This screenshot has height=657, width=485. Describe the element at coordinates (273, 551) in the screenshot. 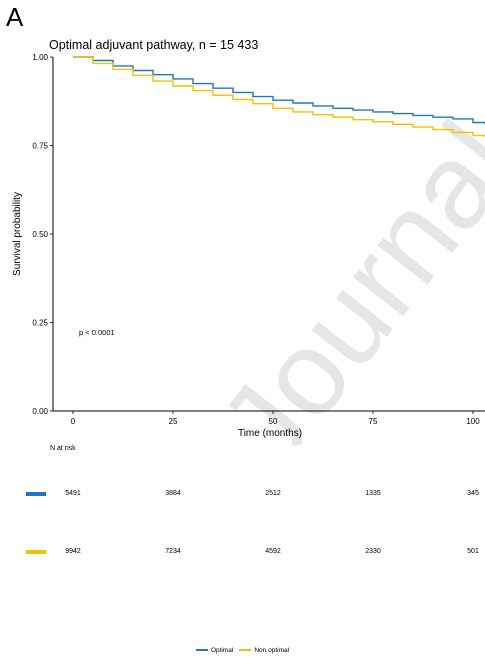

I see `risk-value: 4592` at that location.